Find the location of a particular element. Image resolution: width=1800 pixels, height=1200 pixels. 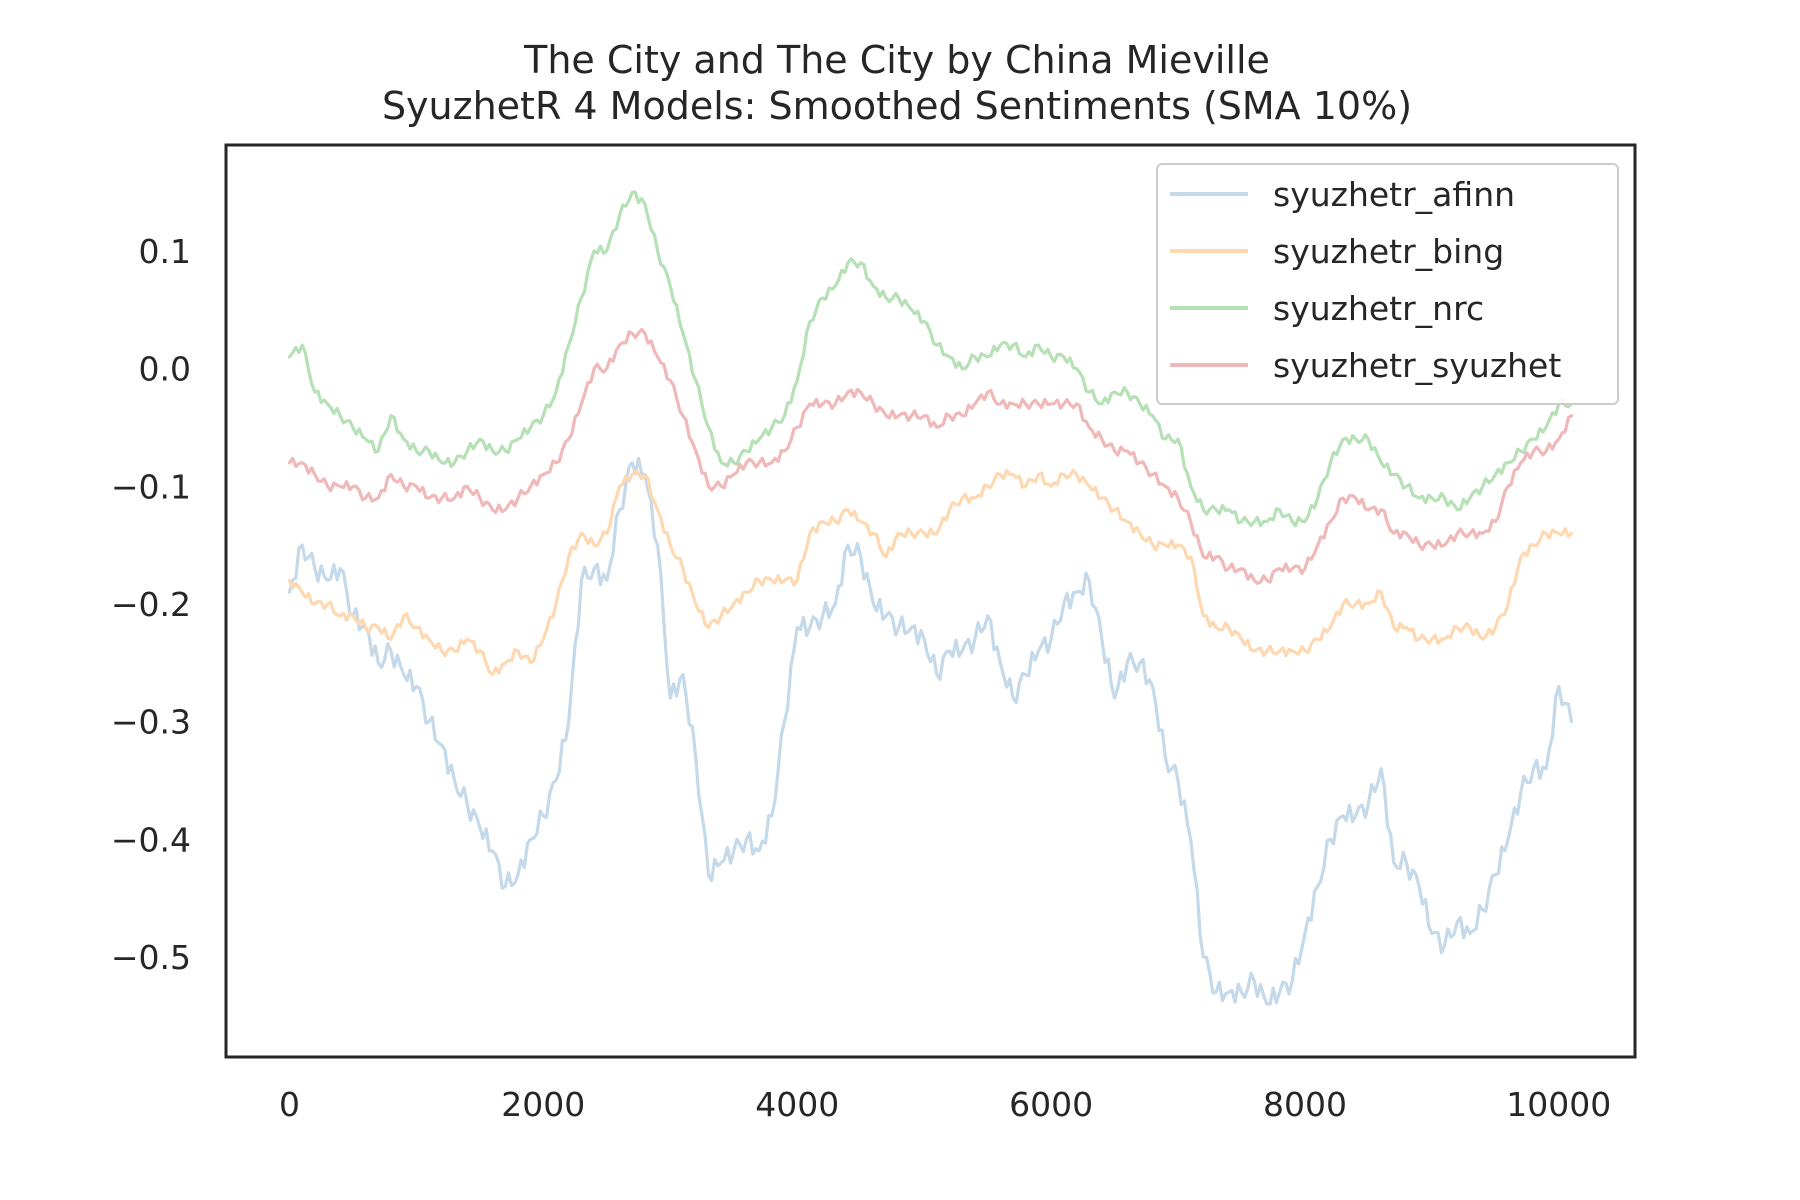

x-axis-ticks: 0 2000 4000 6000 8000 10000 is located at coordinates (945, 1104).